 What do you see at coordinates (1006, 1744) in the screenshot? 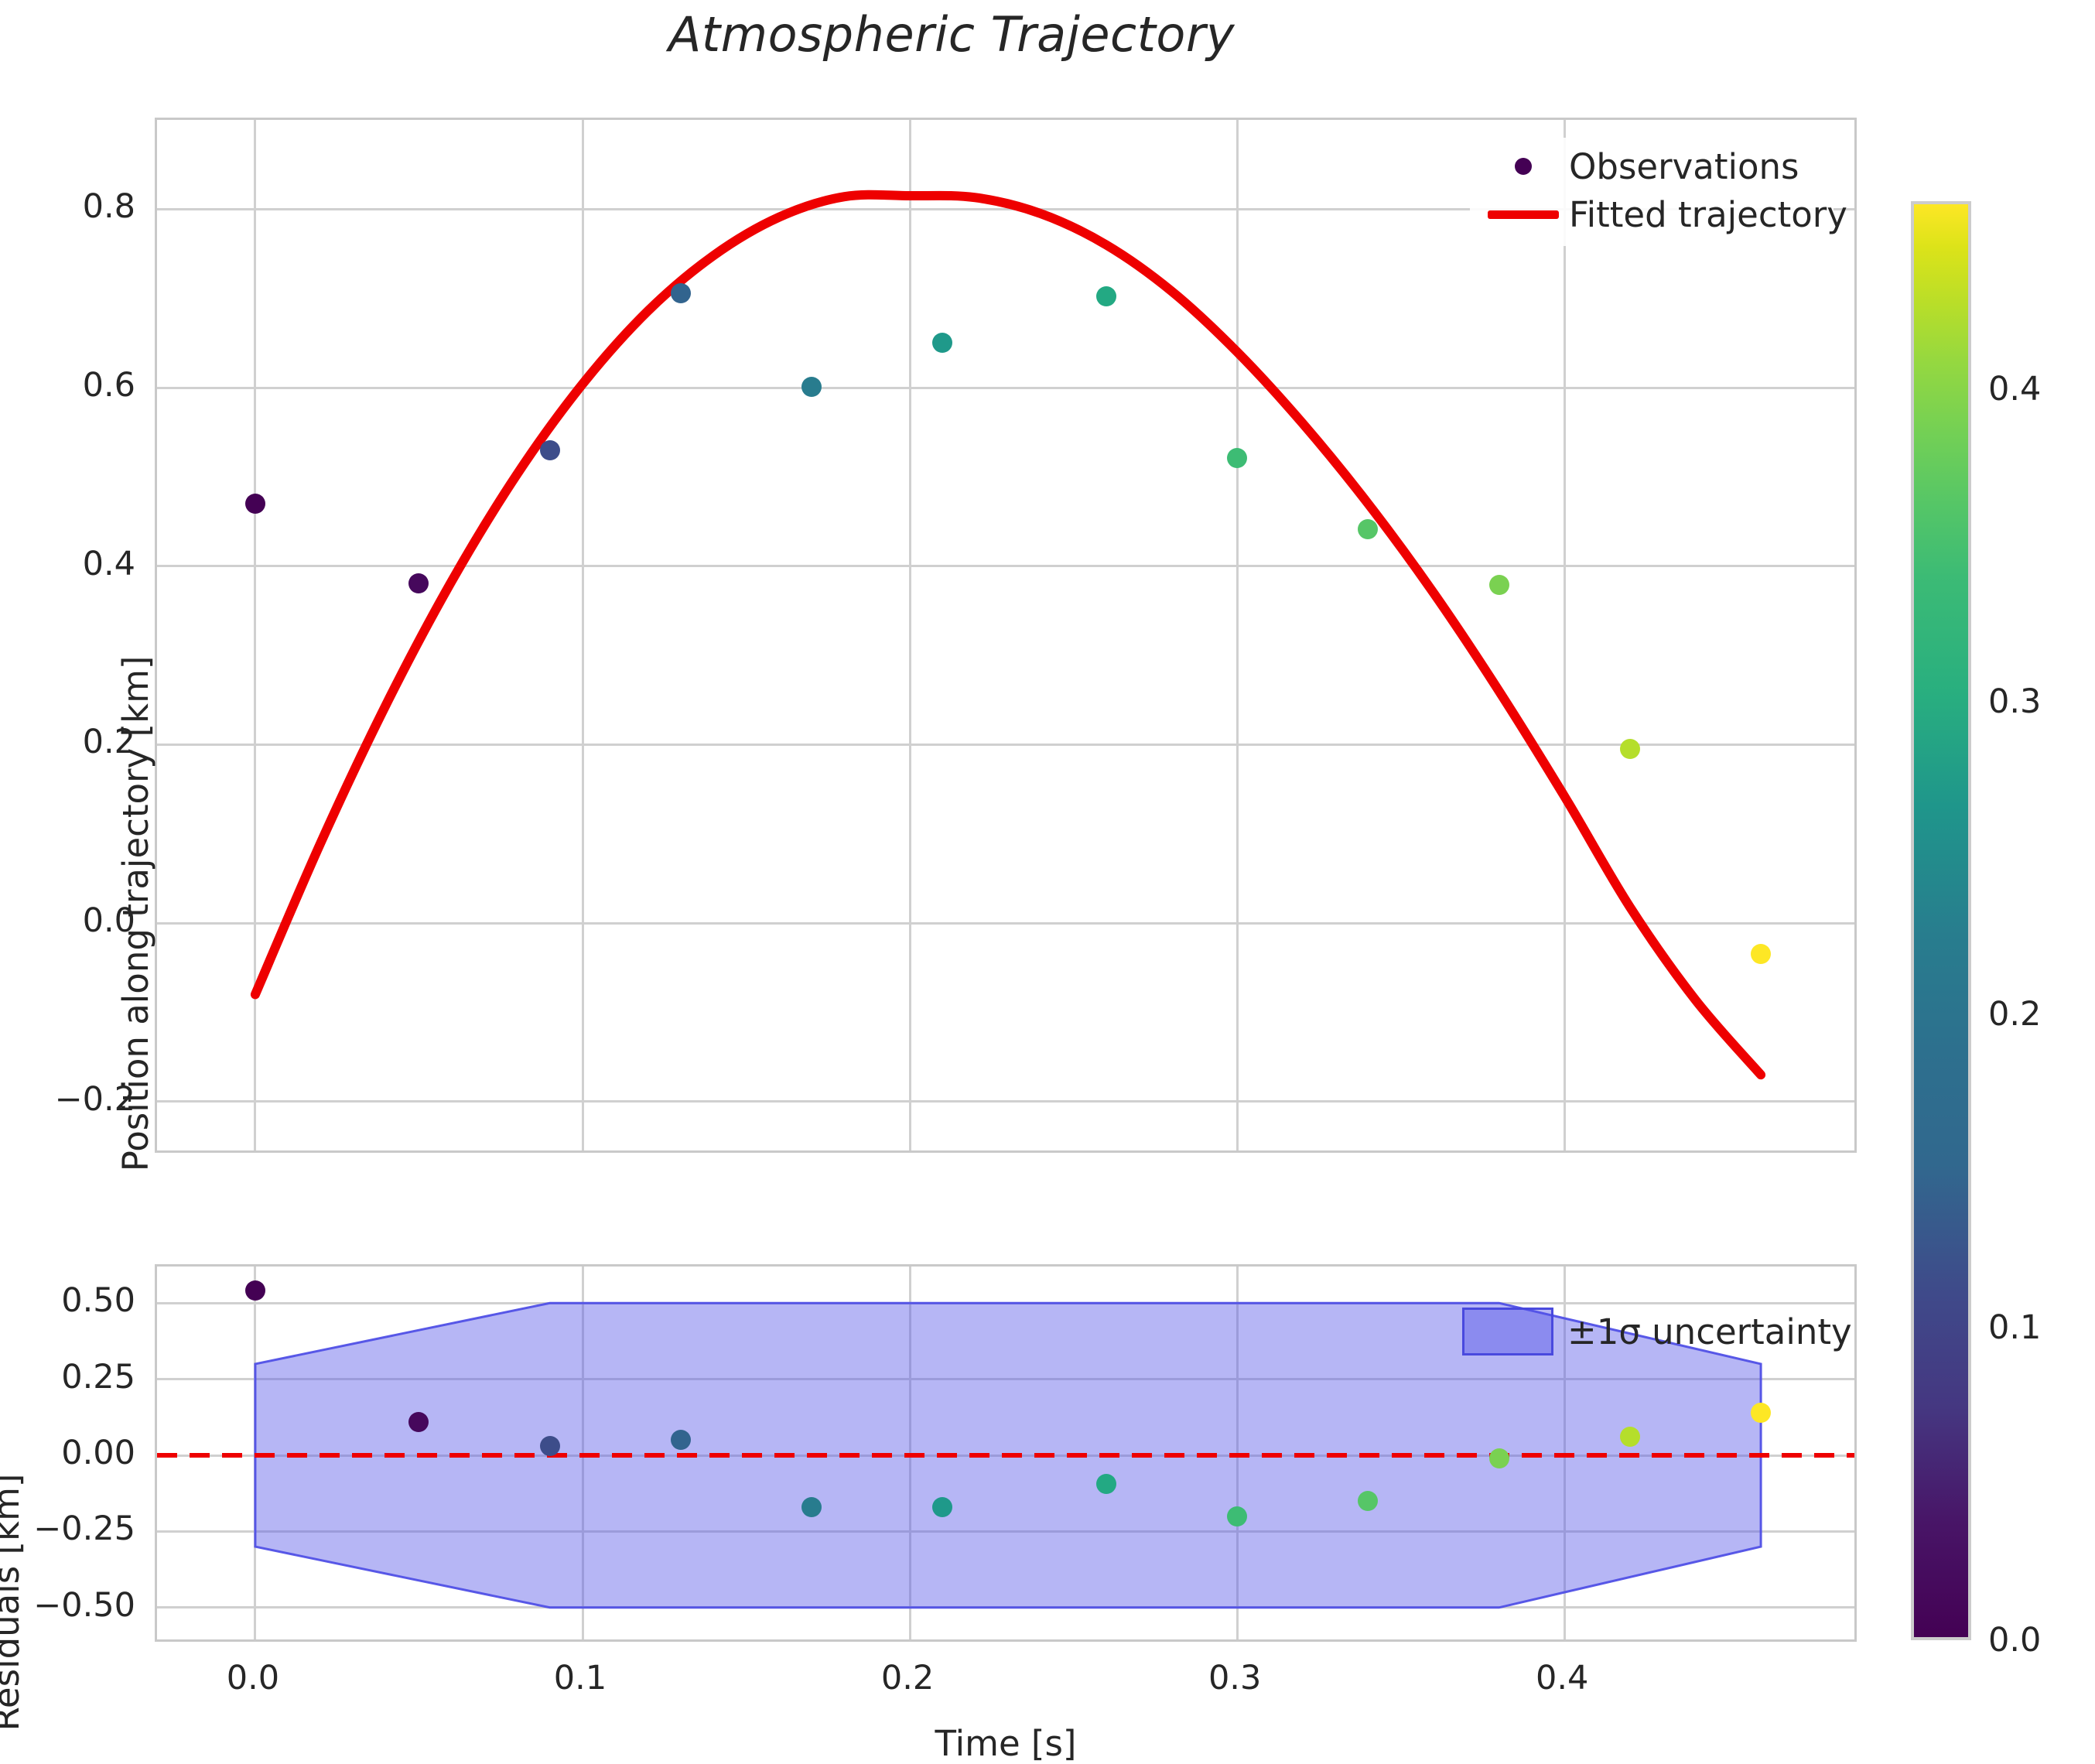
I see `x-axis-title: Time [s]` at bounding box center [1006, 1744].